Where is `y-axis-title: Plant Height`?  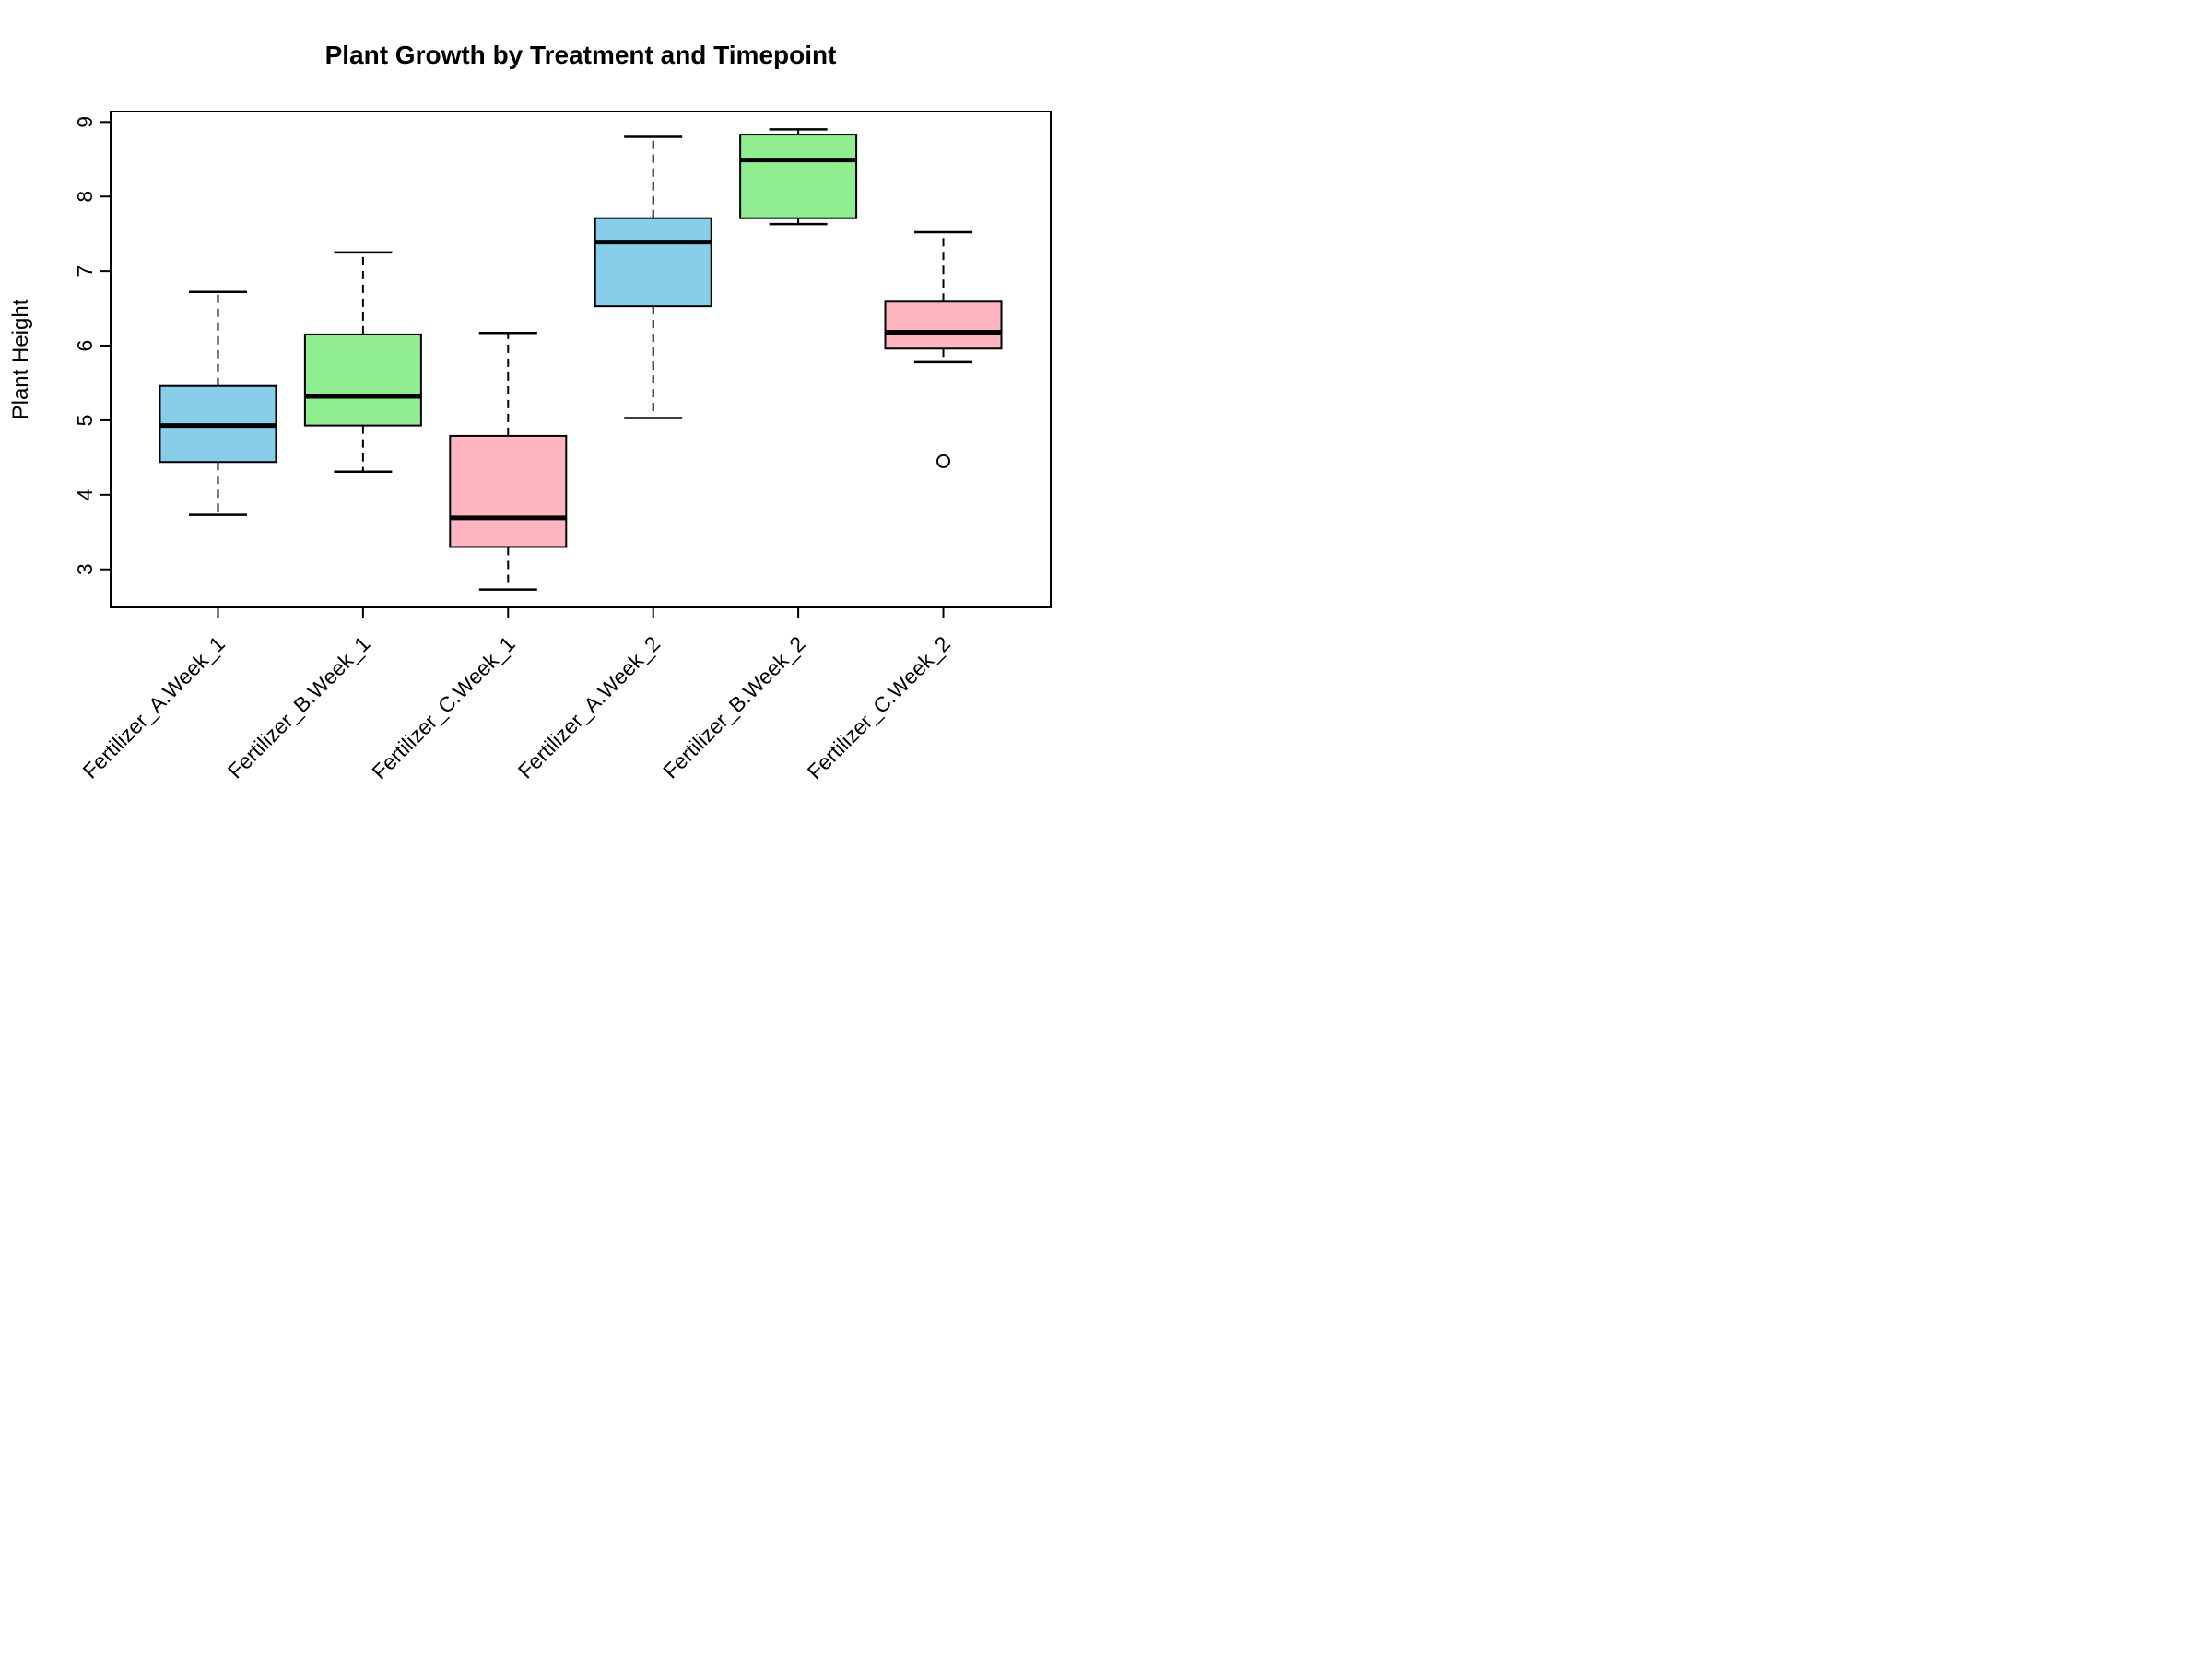 y-axis-title: Plant Height is located at coordinates (20, 359).